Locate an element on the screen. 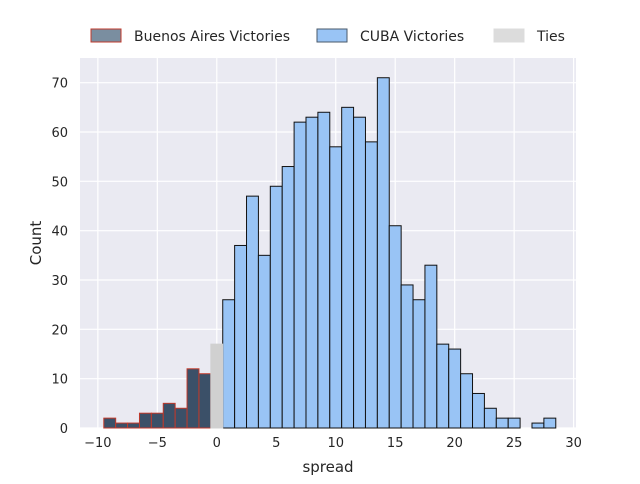  x-axis-label: spread is located at coordinates (327, 467).